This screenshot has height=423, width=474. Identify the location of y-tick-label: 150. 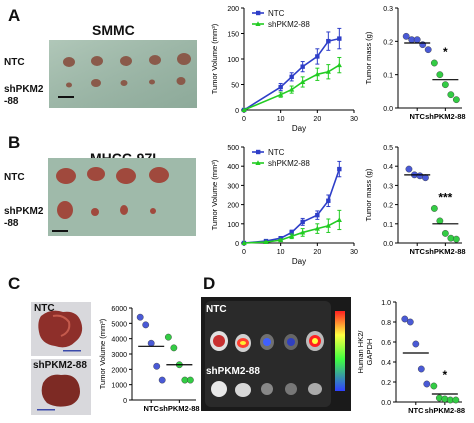
(233, 35).